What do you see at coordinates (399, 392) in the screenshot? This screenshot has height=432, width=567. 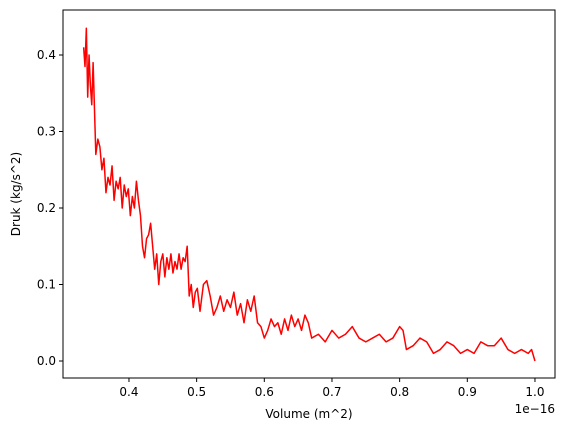 I see `x-tick-label: 0.8` at bounding box center [399, 392].